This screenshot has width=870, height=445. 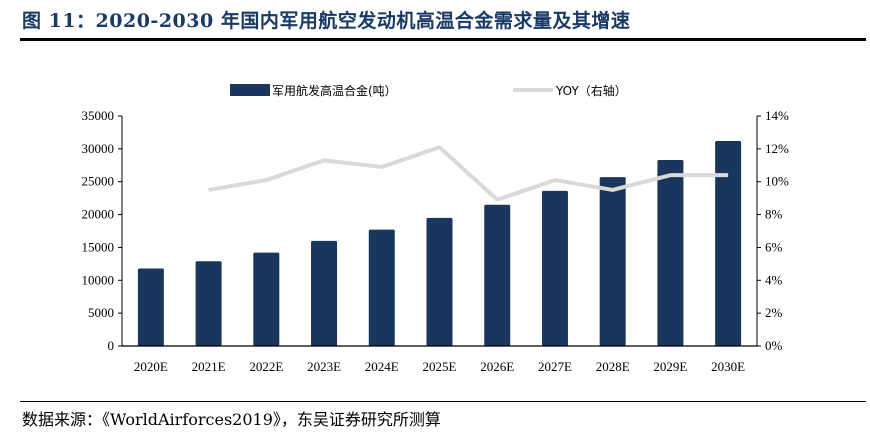 What do you see at coordinates (231, 419) in the screenshot?
I see `source-note: 数据来源：《WorldAirforces2019》，东吴证券研究所测算` at bounding box center [231, 419].